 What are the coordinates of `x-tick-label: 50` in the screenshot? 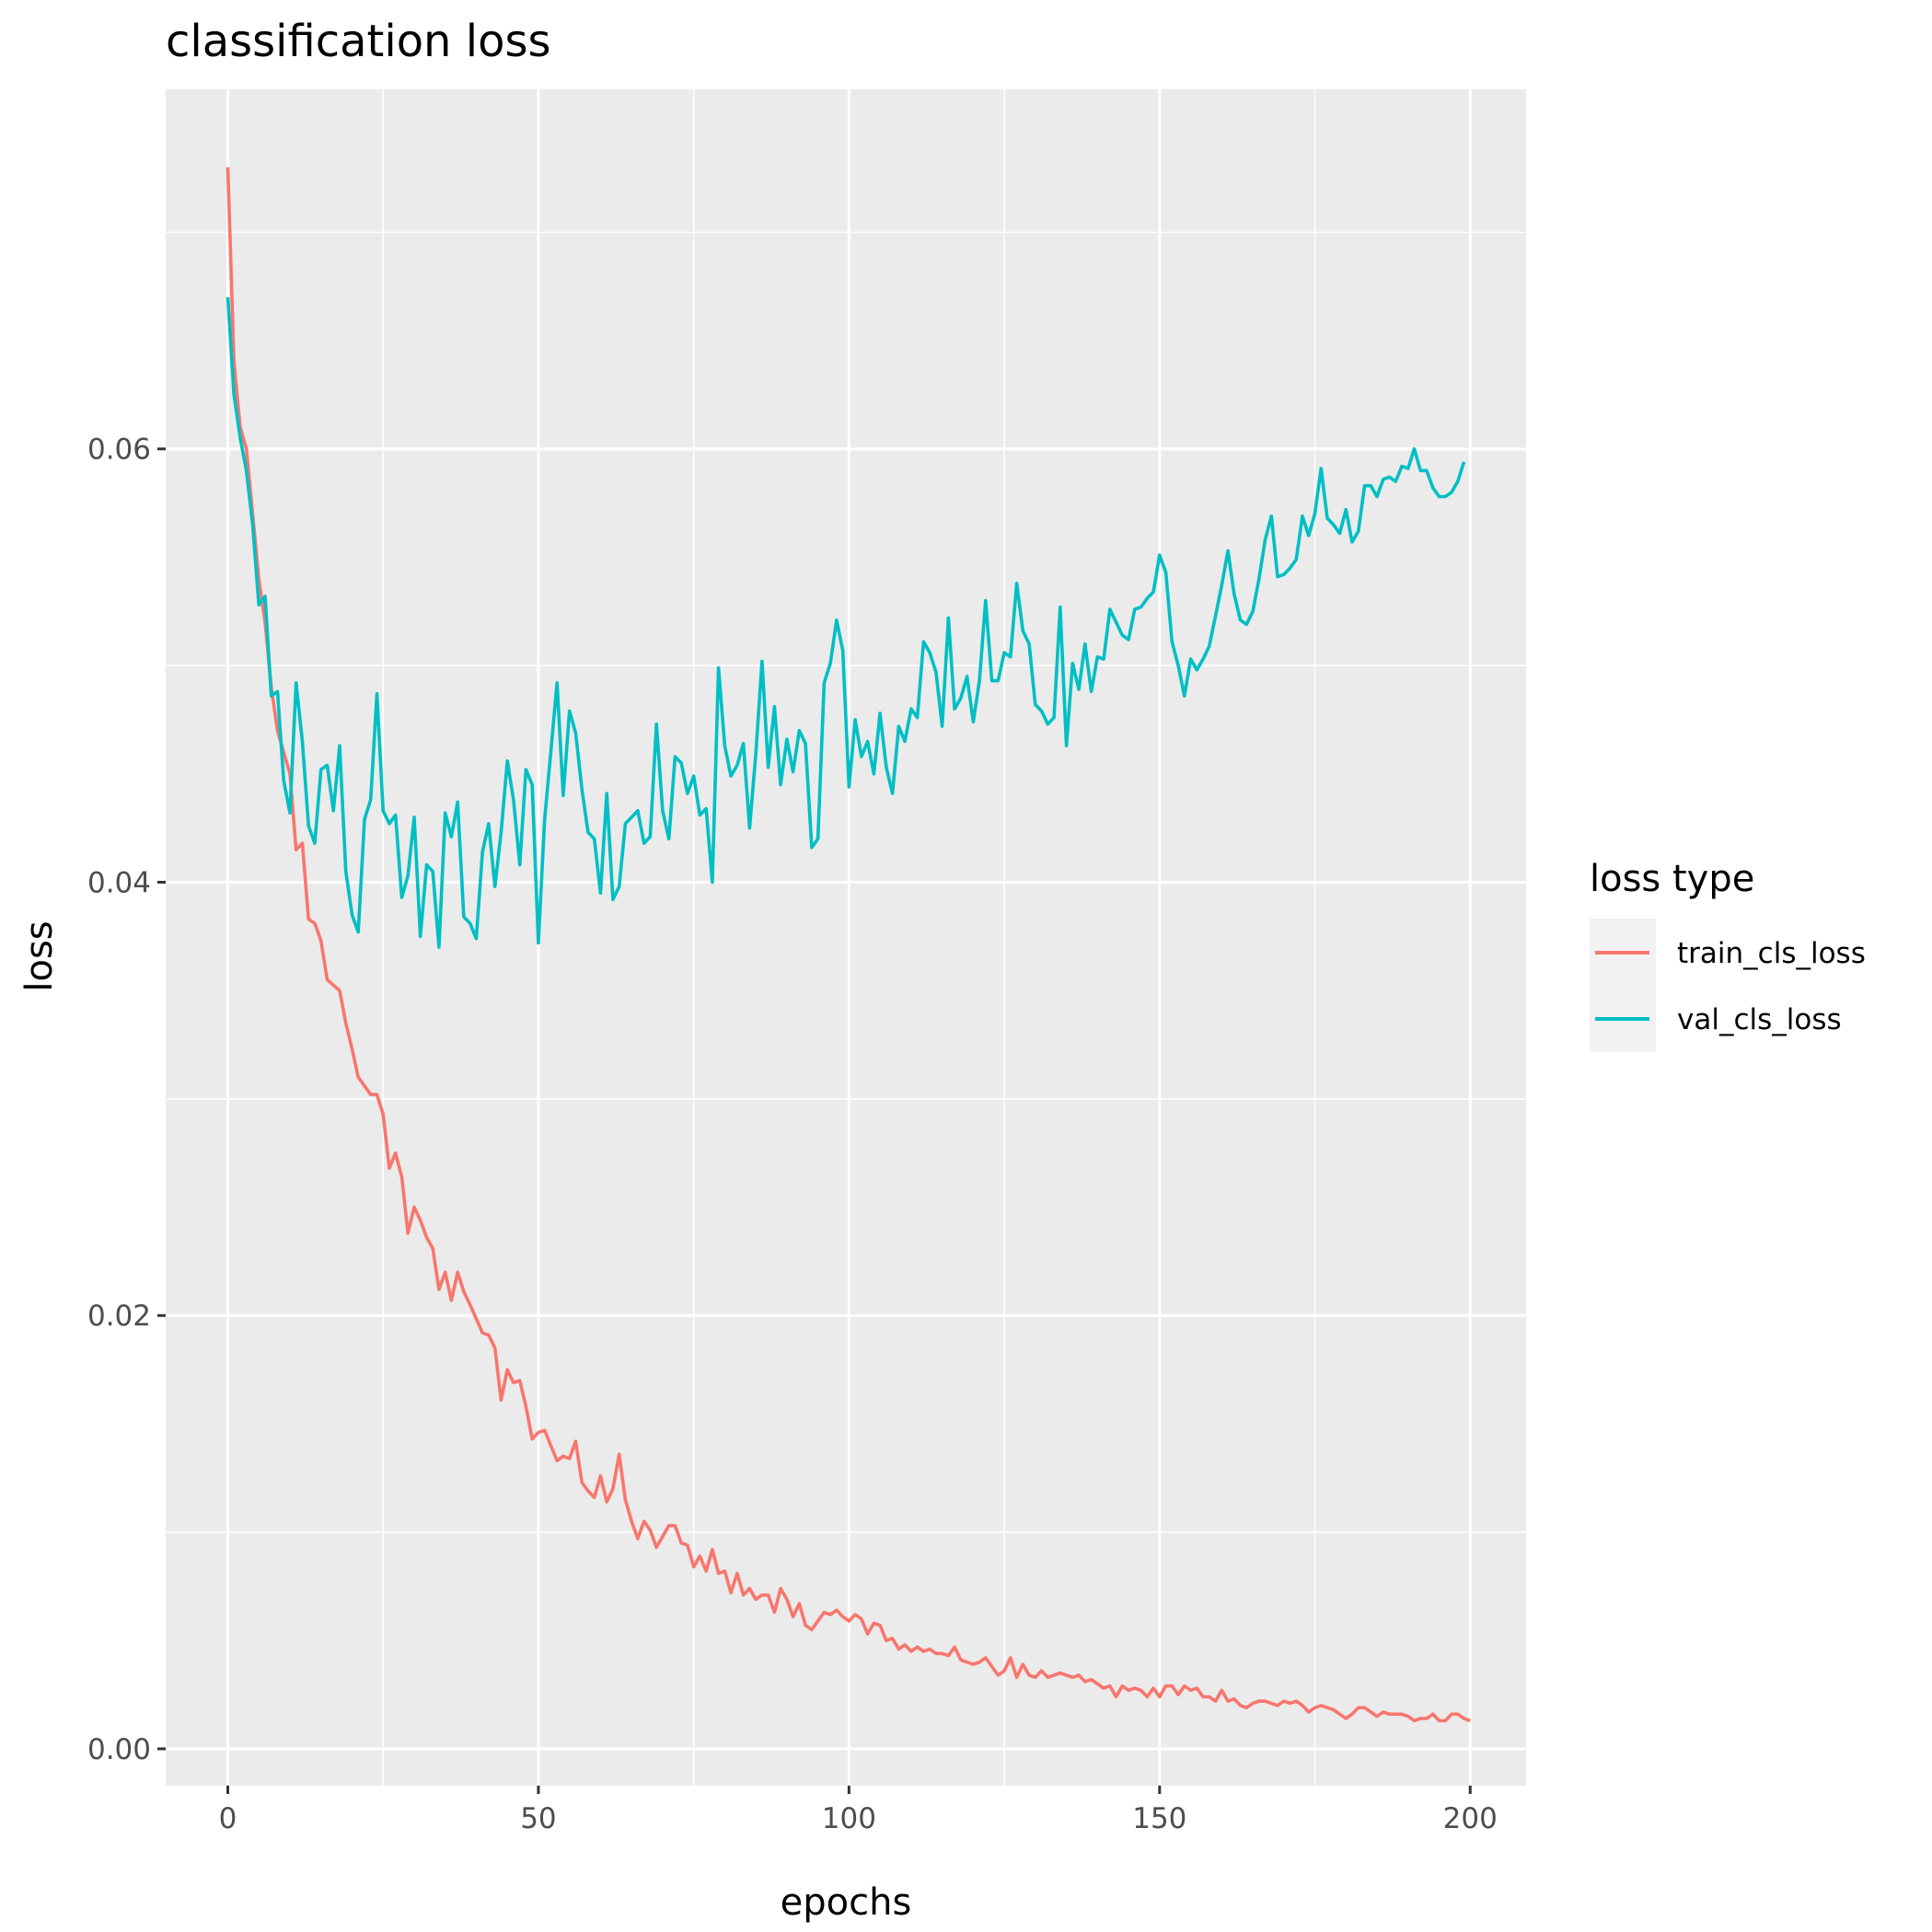 It's located at (538, 1819).